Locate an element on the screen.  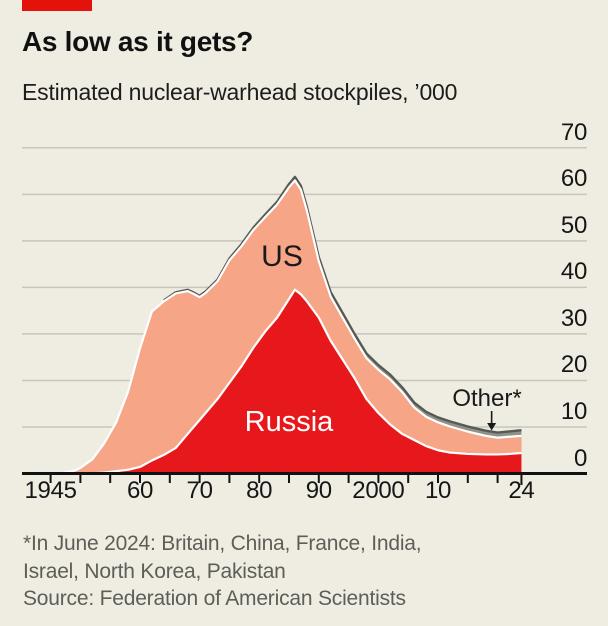
y-axis-label: 40 is located at coordinates (573, 272).